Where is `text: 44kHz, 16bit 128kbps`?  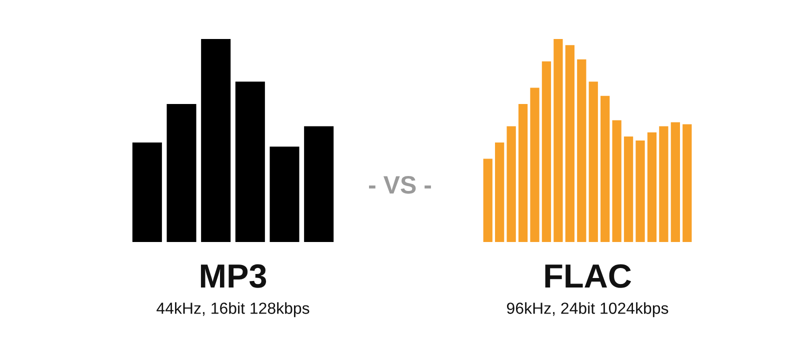
text: 44kHz, 16bit 128kbps is located at coordinates (233, 310).